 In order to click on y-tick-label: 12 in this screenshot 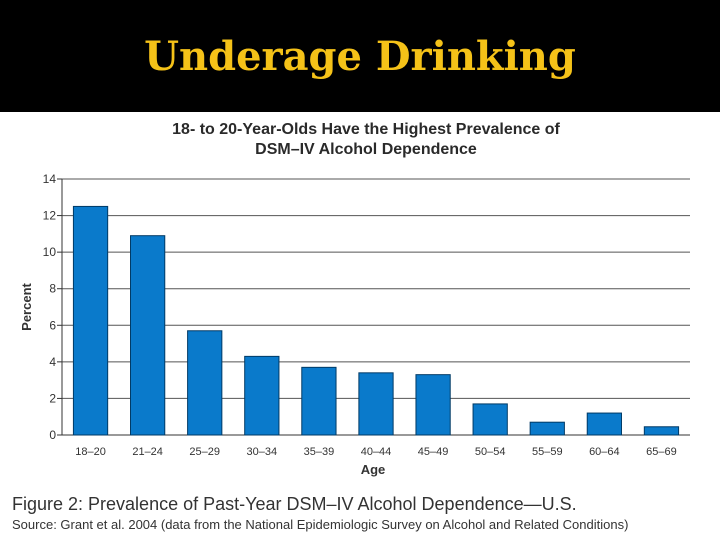, I will do `click(50, 216)`.